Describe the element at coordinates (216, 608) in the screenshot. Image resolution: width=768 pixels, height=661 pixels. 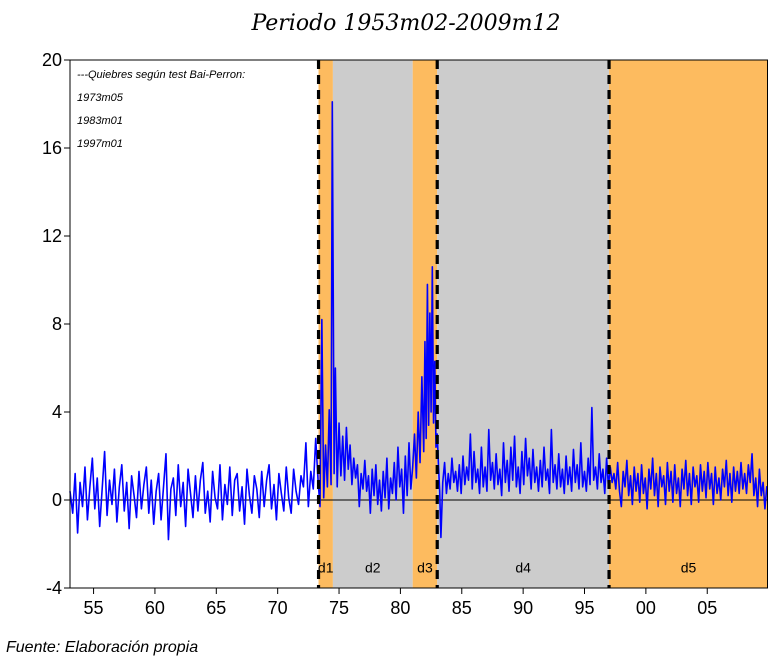
I see `x-tick-label: 65` at that location.